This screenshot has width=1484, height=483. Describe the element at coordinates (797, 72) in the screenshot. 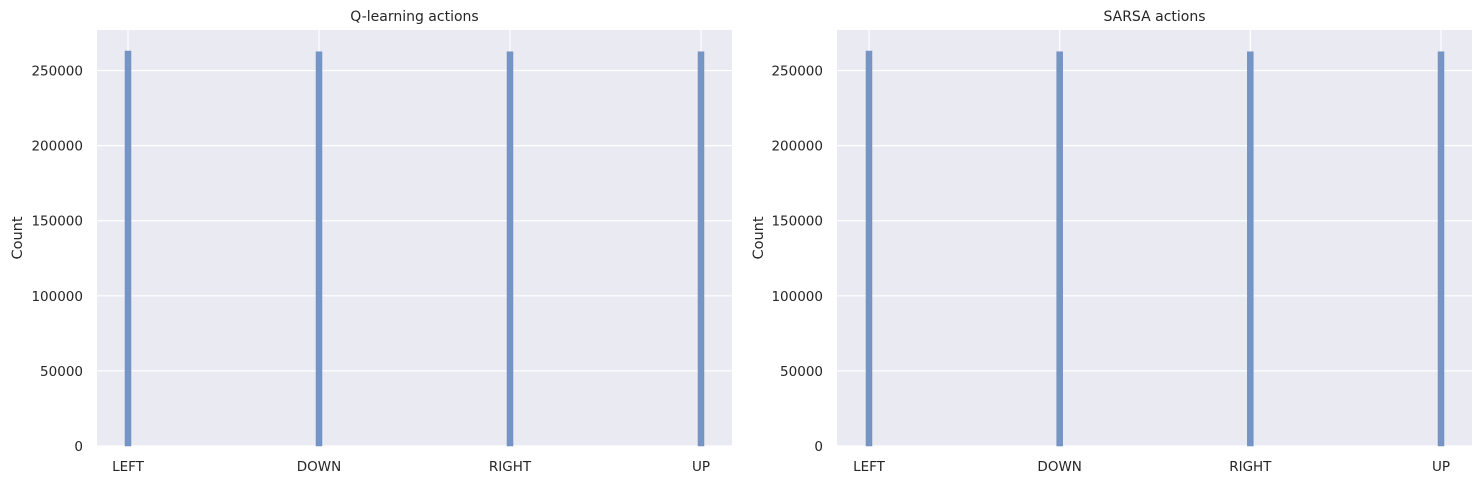

I see `sarsa-y-tick-label: 250000` at that location.